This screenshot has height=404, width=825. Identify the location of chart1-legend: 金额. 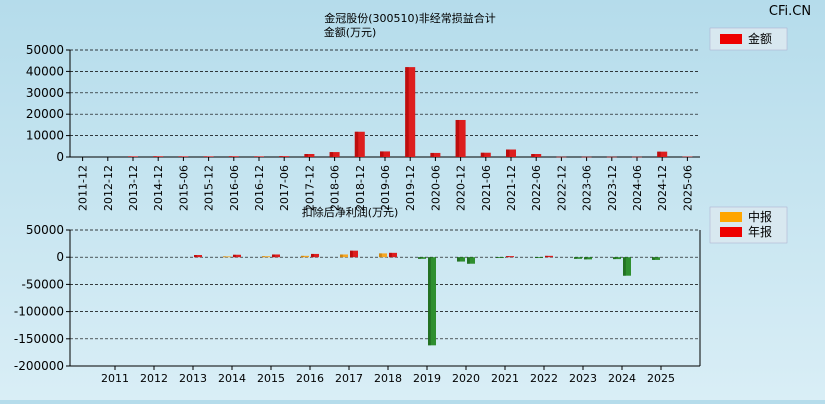
(748, 39).